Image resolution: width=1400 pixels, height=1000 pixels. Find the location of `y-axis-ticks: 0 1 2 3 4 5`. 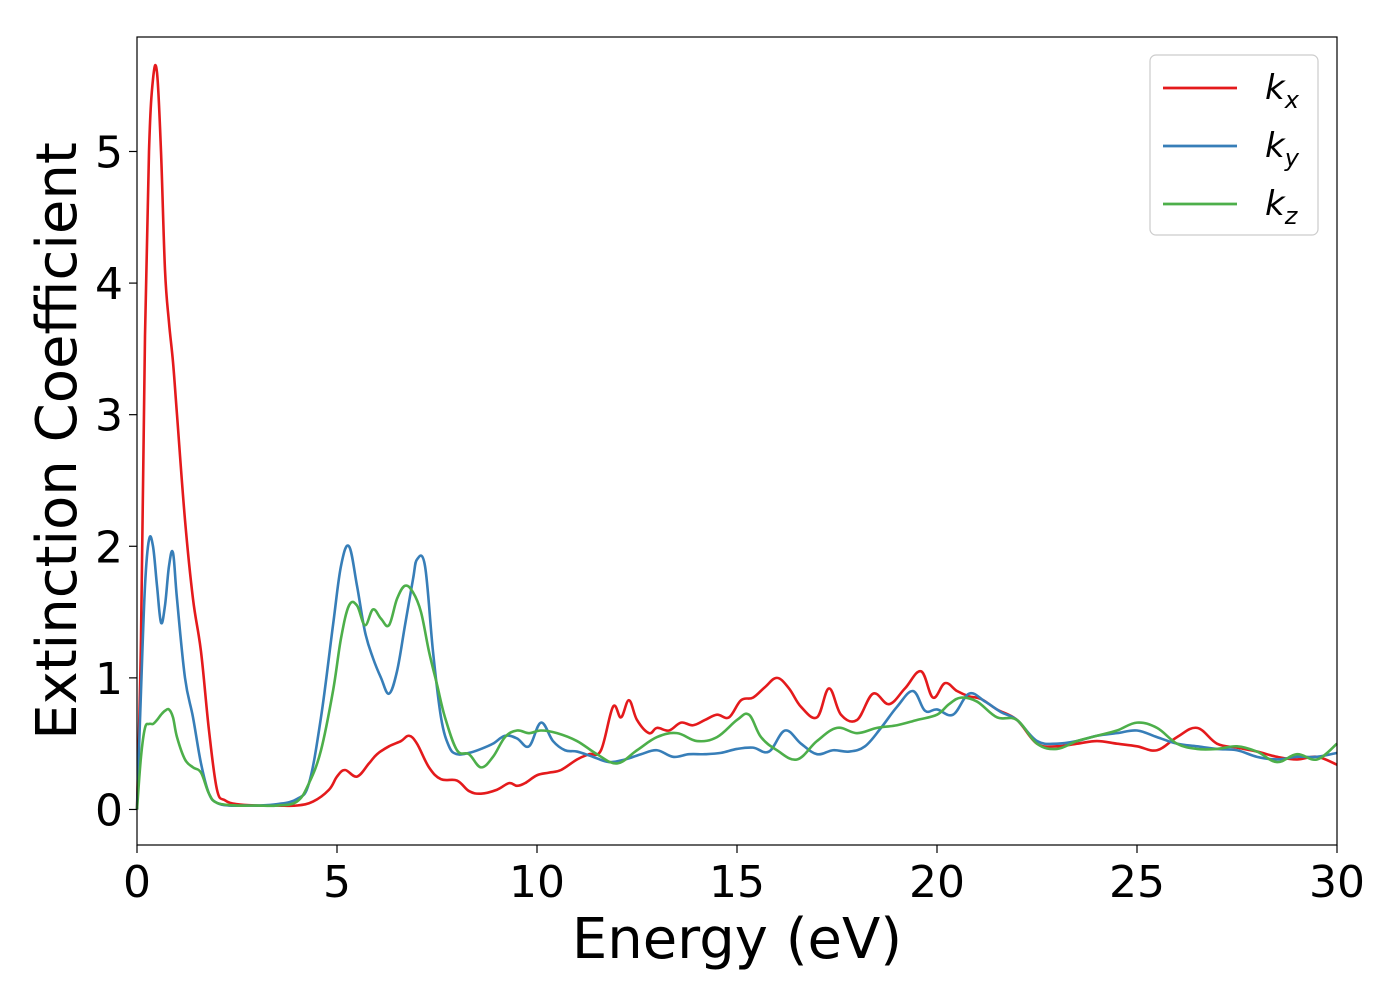

y-axis-ticks: 0 1 2 3 4 5 is located at coordinates (116, 481).